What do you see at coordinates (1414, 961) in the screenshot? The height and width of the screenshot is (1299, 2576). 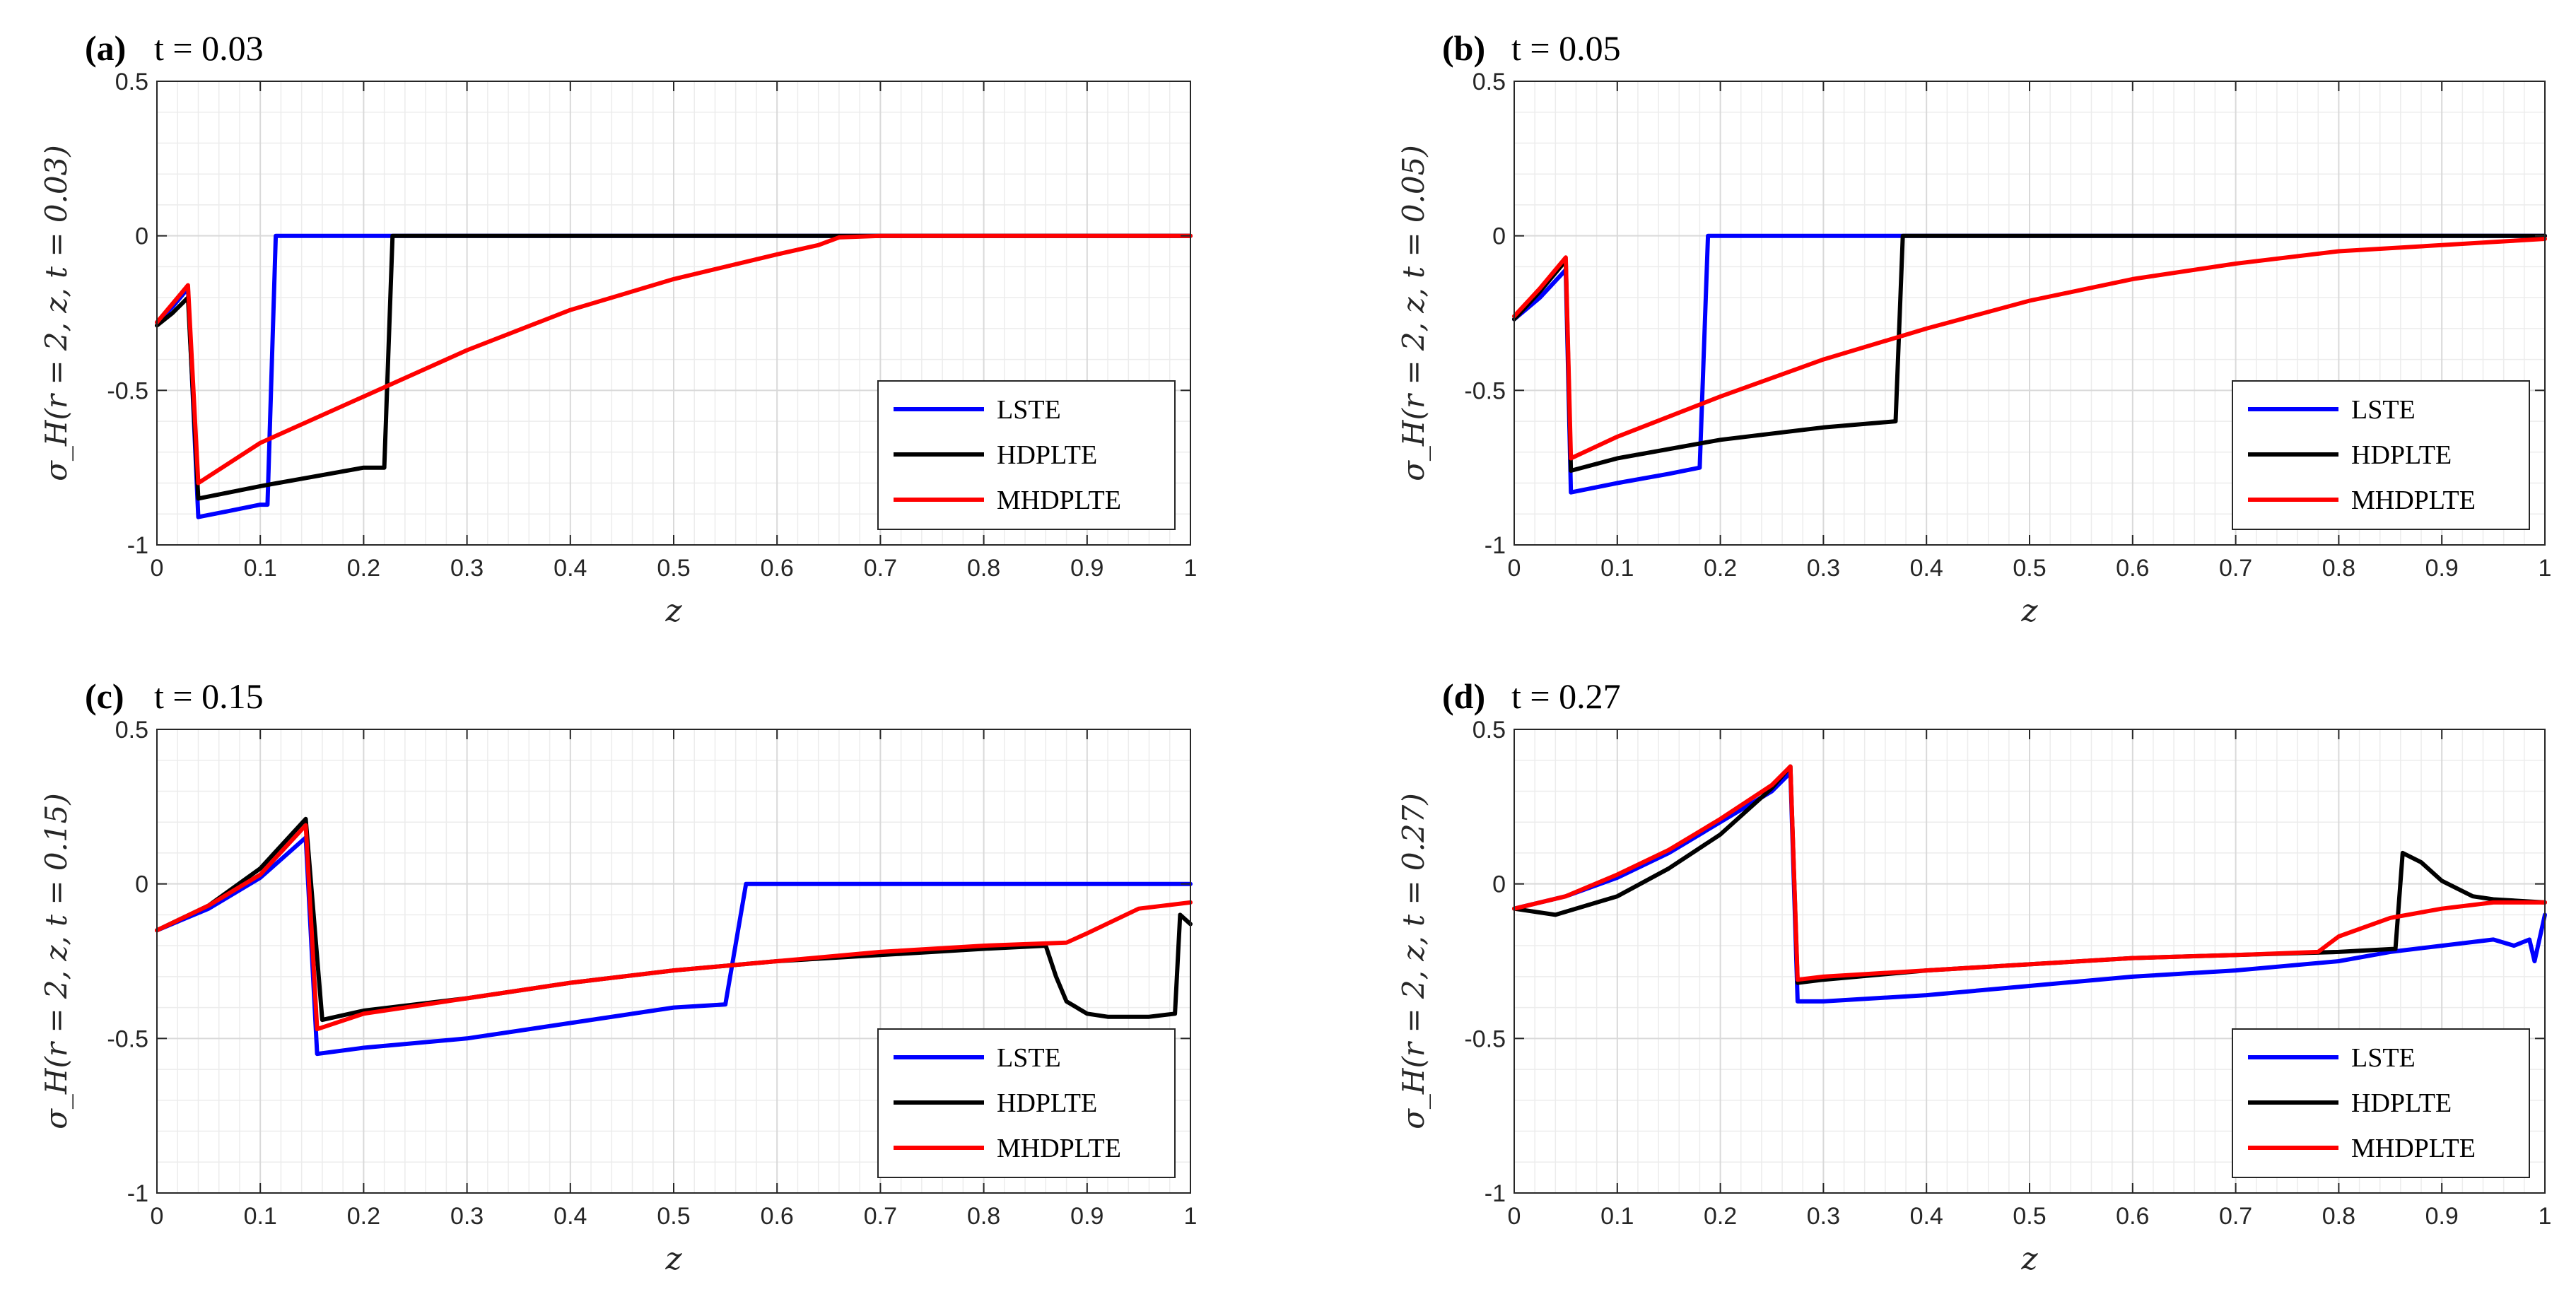 I see `y-axis-label: σ_H(r = 2, z, t = 0.27)` at bounding box center [1414, 961].